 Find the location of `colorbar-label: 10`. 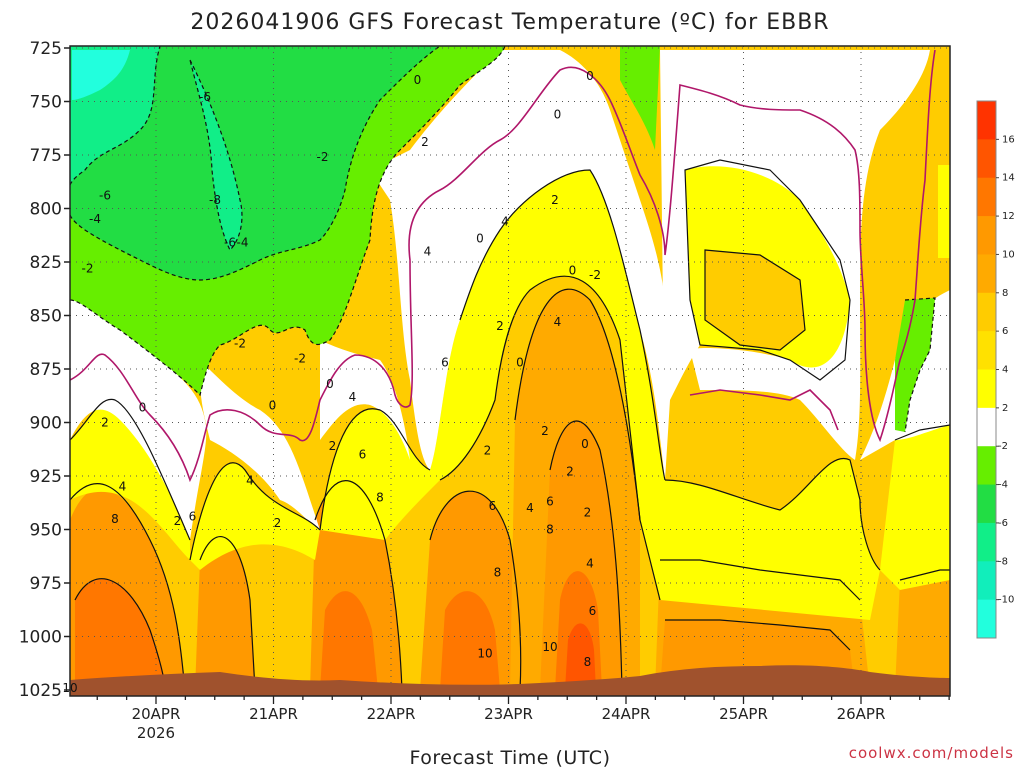

colorbar-label: 10 is located at coordinates (1008, 254).